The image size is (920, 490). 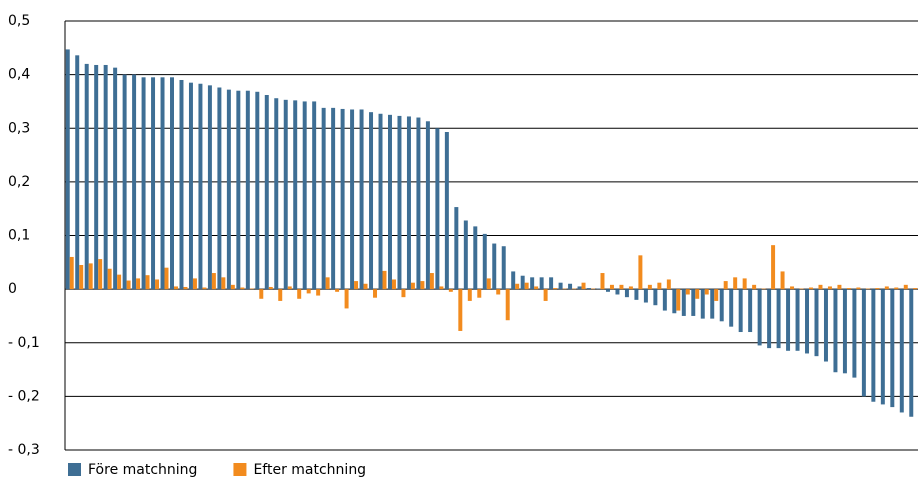 I want to click on y-tick-label: 0,3, so click(x=19, y=128).